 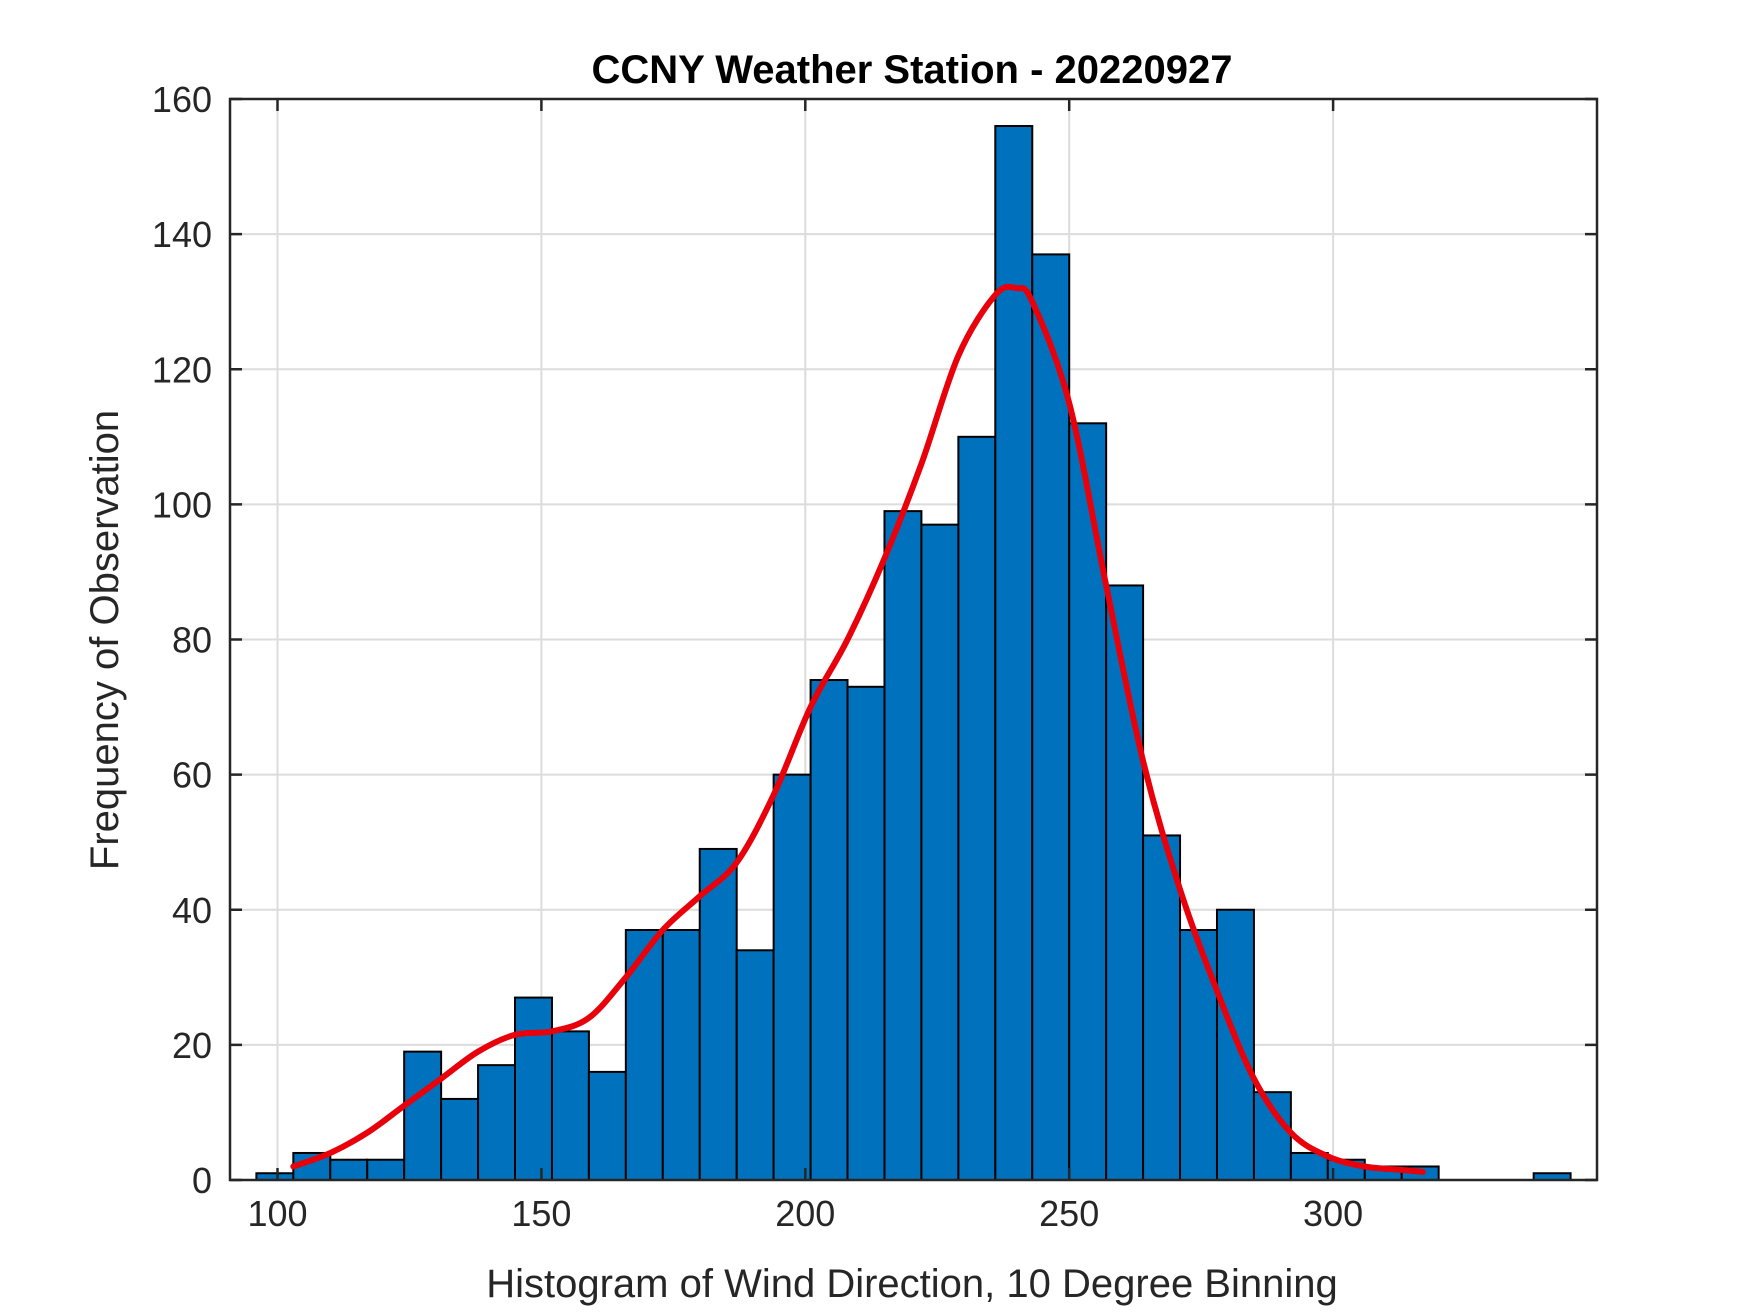 What do you see at coordinates (182, 234) in the screenshot?
I see `y-tick-label: 140` at bounding box center [182, 234].